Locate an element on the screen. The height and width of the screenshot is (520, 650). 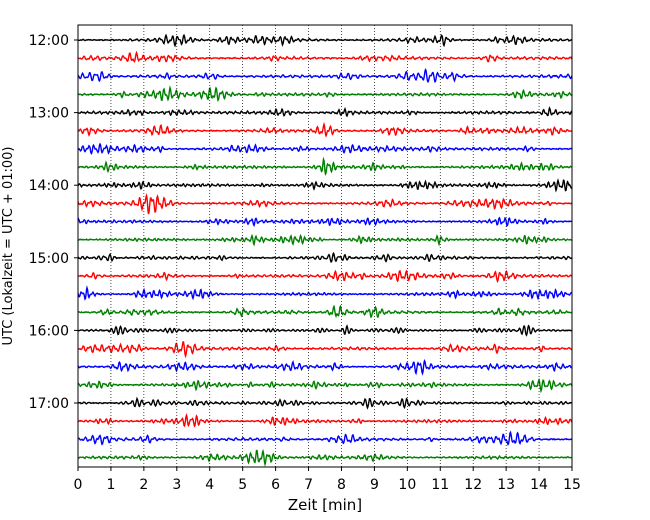
x-tick-label: 14 is located at coordinates (539, 485).